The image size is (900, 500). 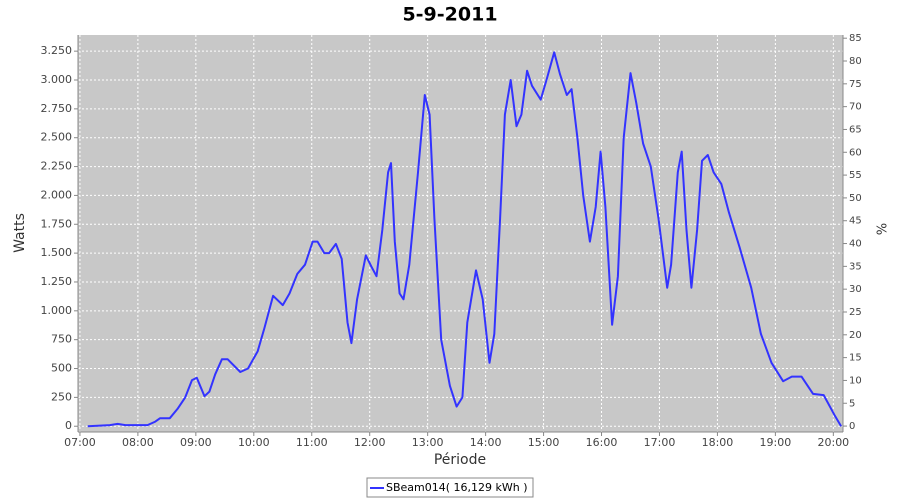 I want to click on chart-title: 5-9-2011, so click(x=449, y=15).